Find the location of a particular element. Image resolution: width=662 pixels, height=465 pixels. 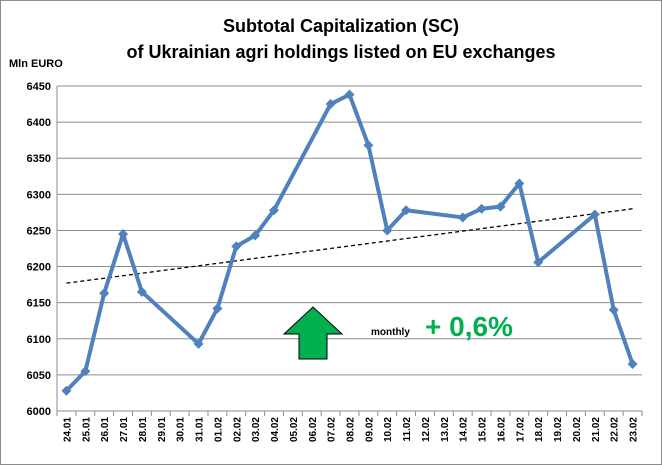

x-tick-label: 24.01 is located at coordinates (67, 429).